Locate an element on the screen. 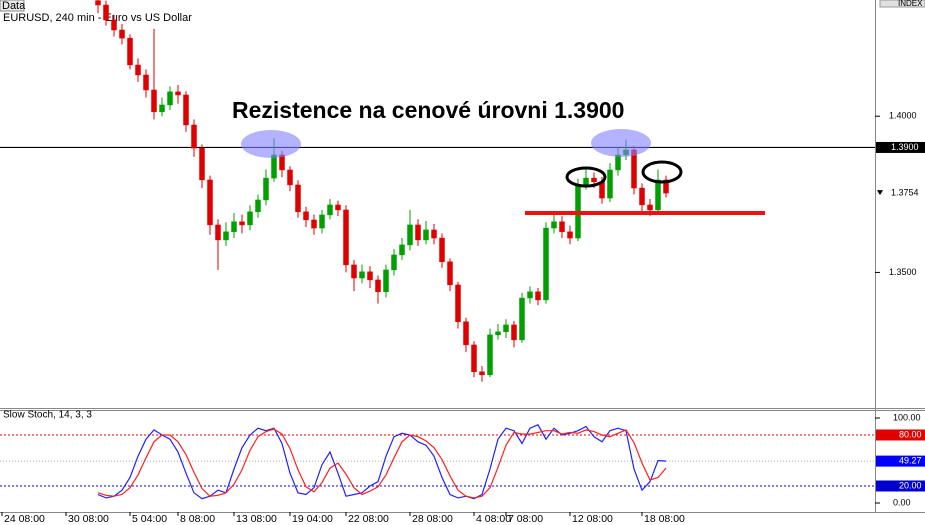 The height and width of the screenshot is (525, 925). data-tab is located at coordinates (12, 6).